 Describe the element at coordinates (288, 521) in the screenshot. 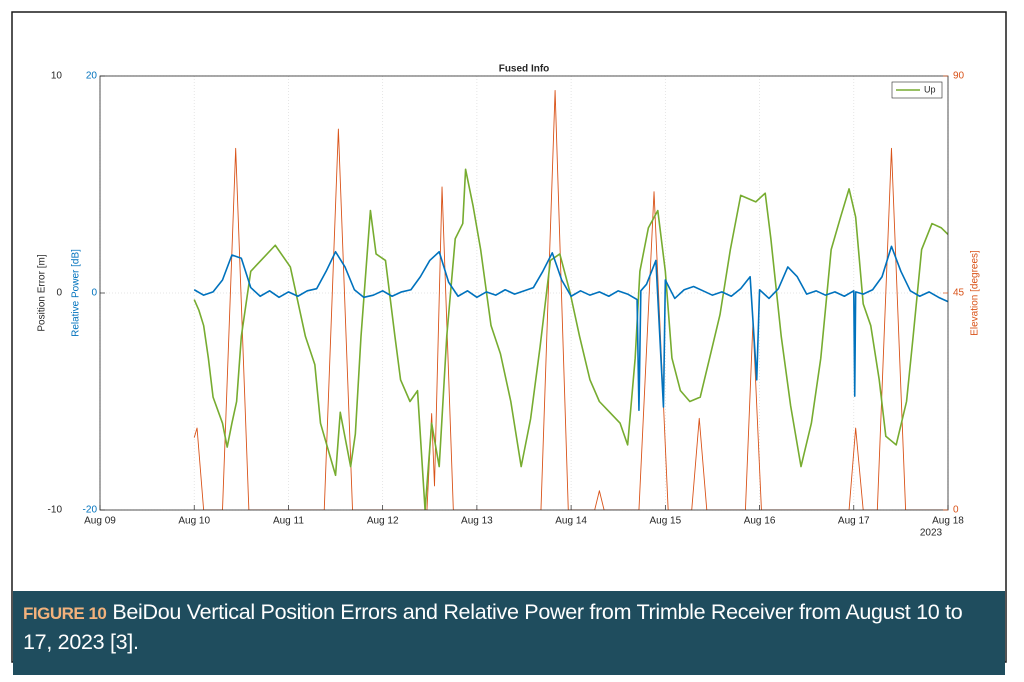

I see `x-tick-label: Aug 11` at that location.